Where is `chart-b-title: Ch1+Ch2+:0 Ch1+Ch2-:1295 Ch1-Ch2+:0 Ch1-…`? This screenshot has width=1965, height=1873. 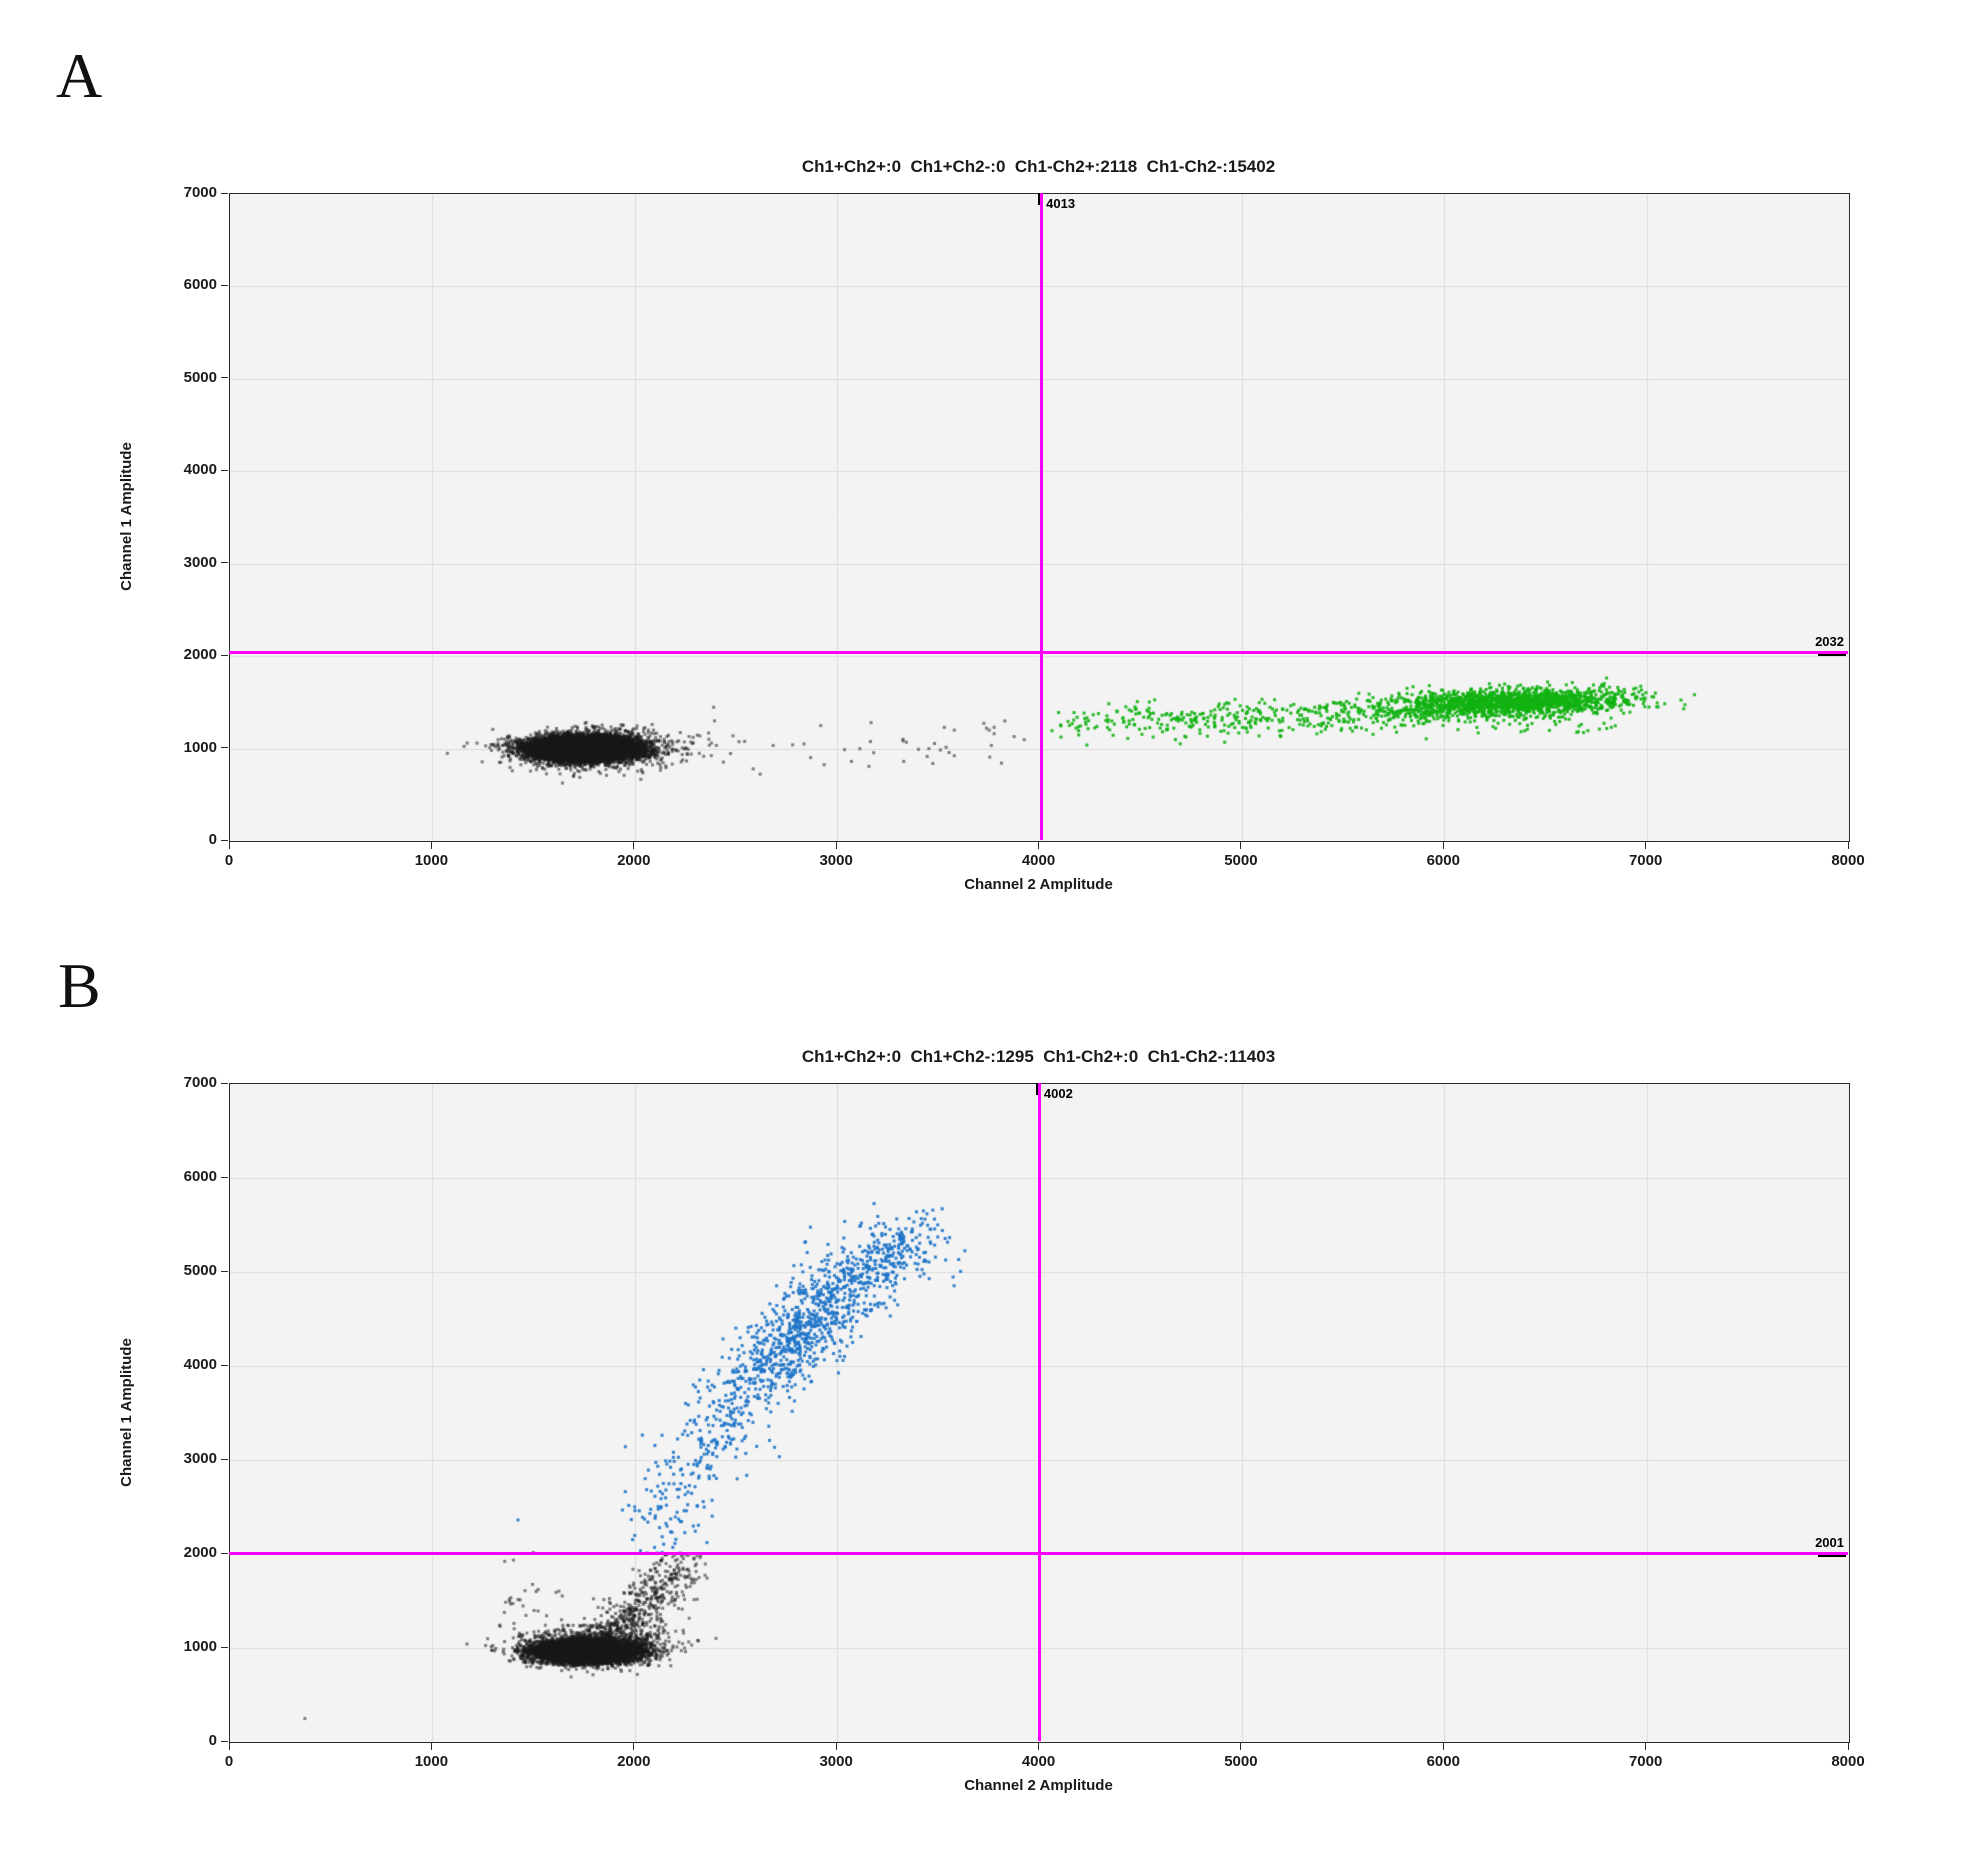
chart-b-title: Ch1+Ch2+:0 Ch1+Ch2-:1295 Ch1-Ch2+:0 Ch1-… is located at coordinates (1038, 1056).